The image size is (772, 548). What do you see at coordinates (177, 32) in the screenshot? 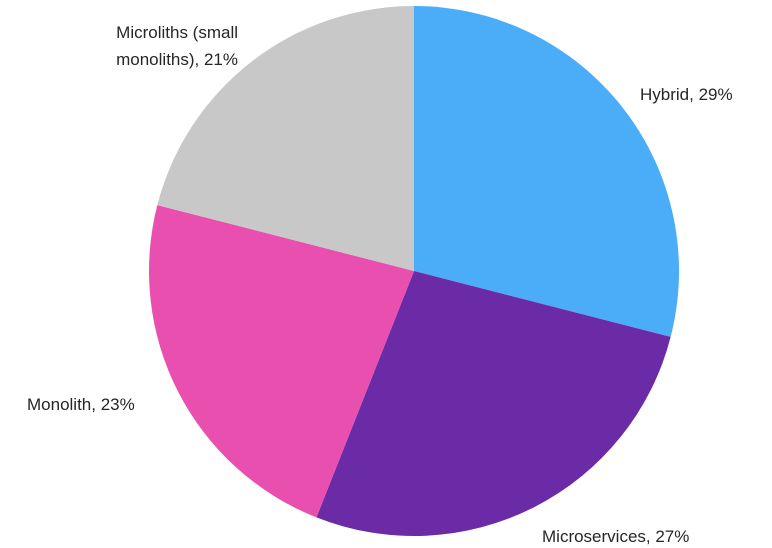
I see `slice-label-microliths-line1: Microliths (small` at bounding box center [177, 32].